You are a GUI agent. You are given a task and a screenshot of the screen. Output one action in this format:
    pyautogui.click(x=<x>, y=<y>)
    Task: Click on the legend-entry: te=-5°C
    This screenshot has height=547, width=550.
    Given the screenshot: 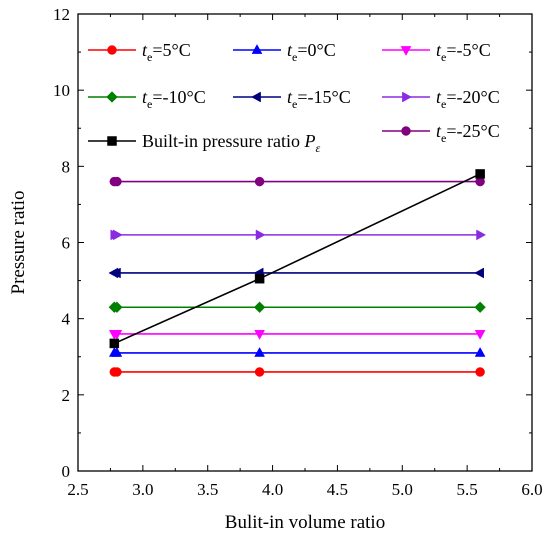 What is the action you would take?
    pyautogui.click(x=436, y=52)
    